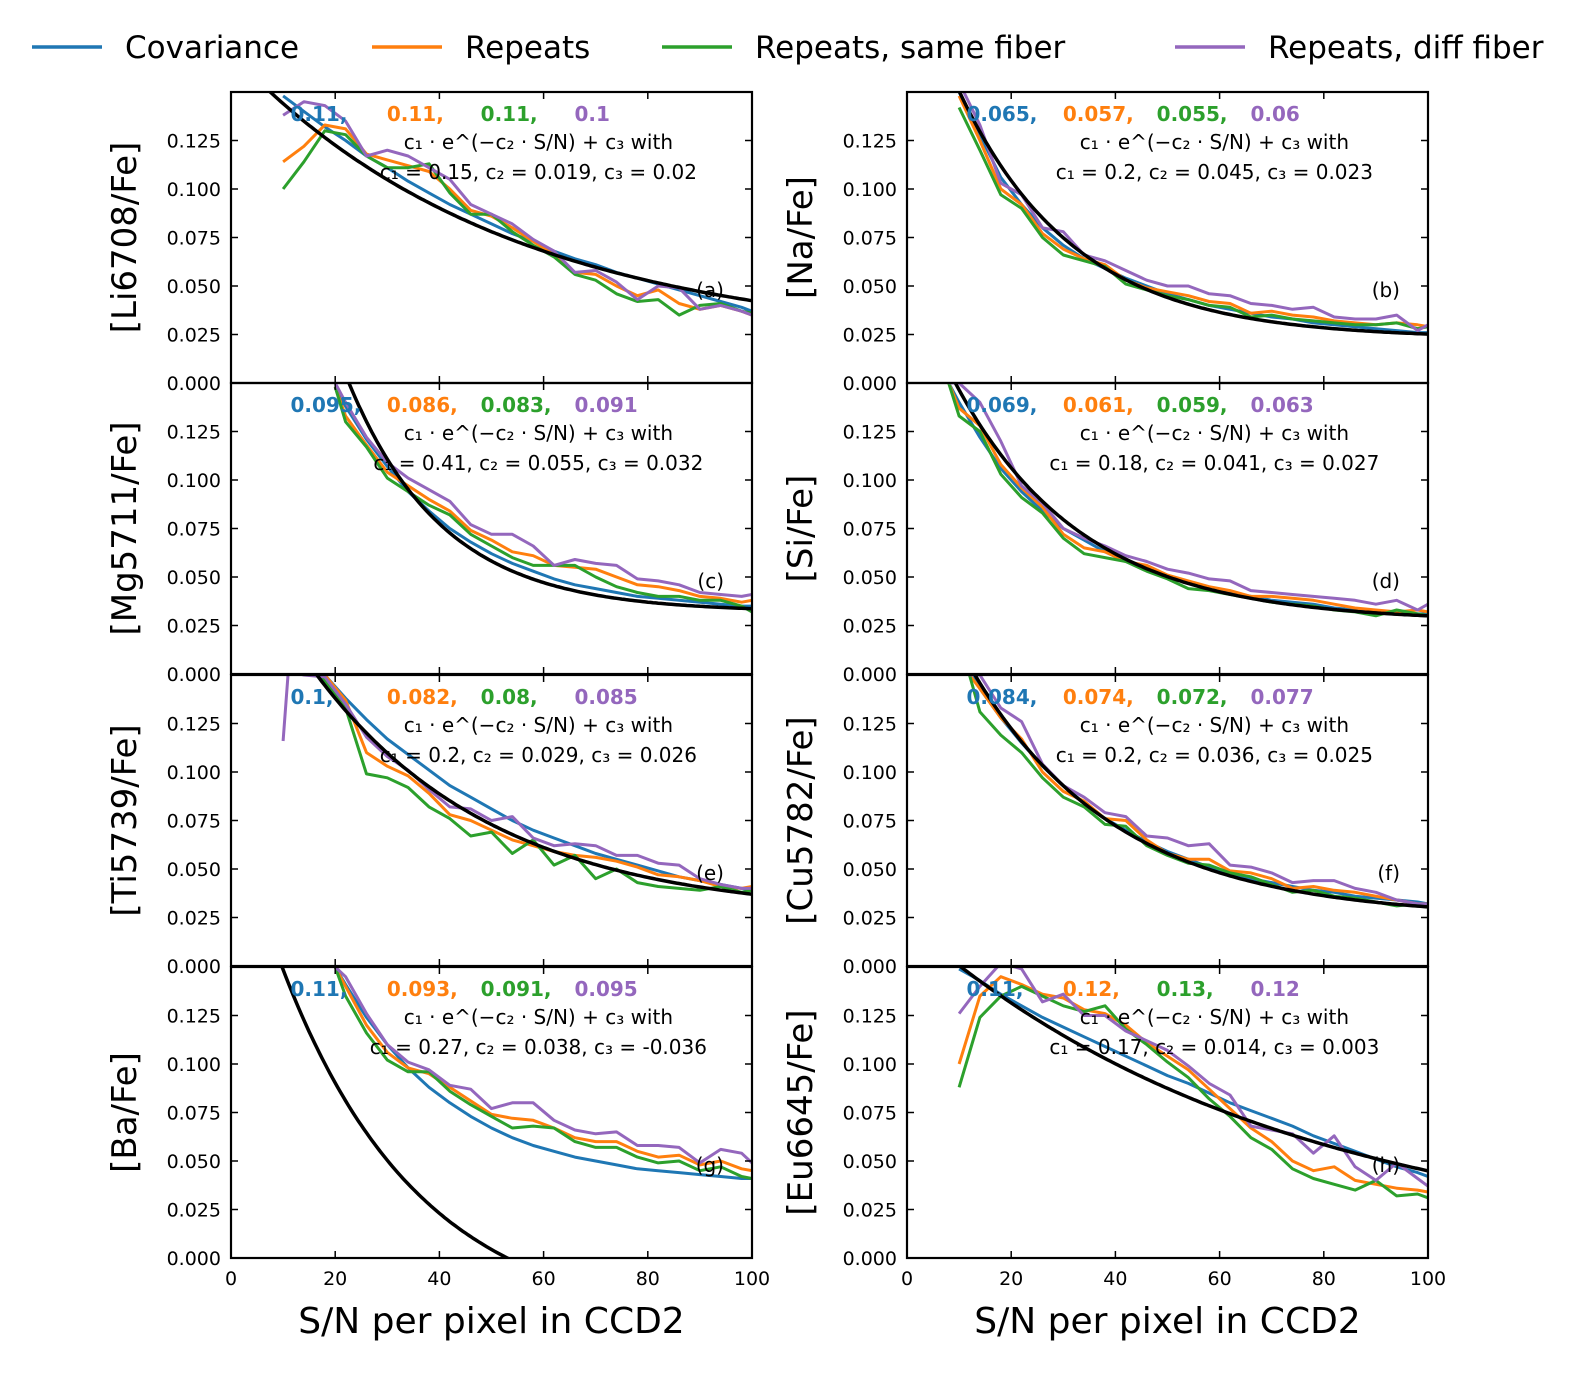  What do you see at coordinates (1098, 697) in the screenshot?
I see `scatter-value-2: 0.074,` at bounding box center [1098, 697].